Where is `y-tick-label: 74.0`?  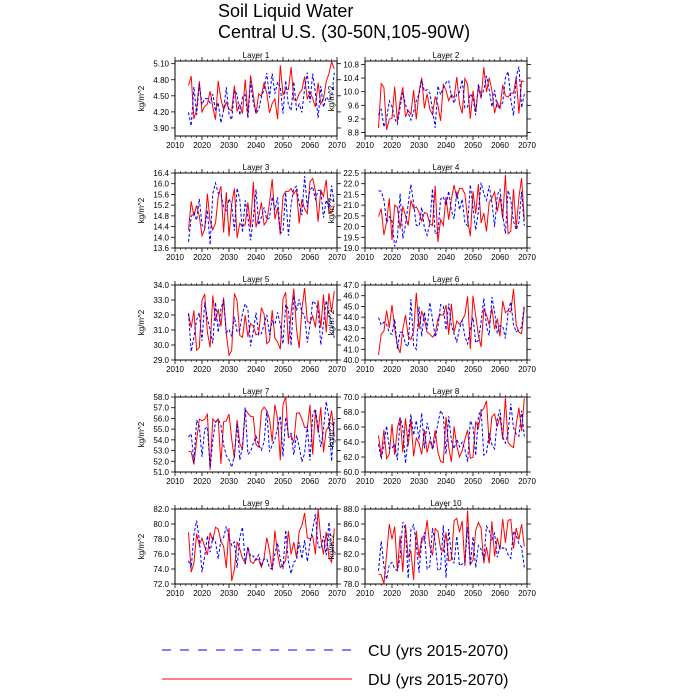 y-tick-label: 74.0 is located at coordinates (161, 569).